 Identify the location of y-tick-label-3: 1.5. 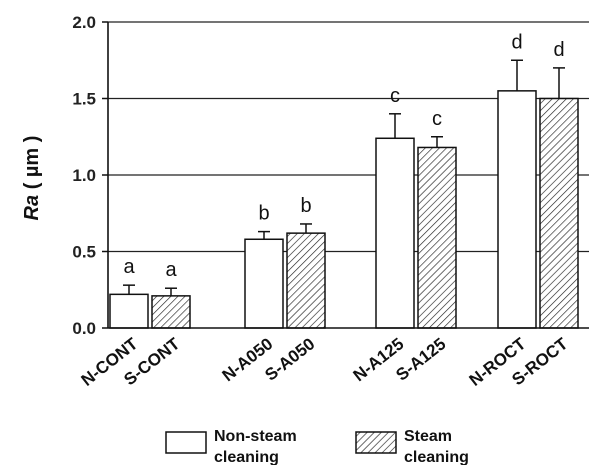
(84, 99).